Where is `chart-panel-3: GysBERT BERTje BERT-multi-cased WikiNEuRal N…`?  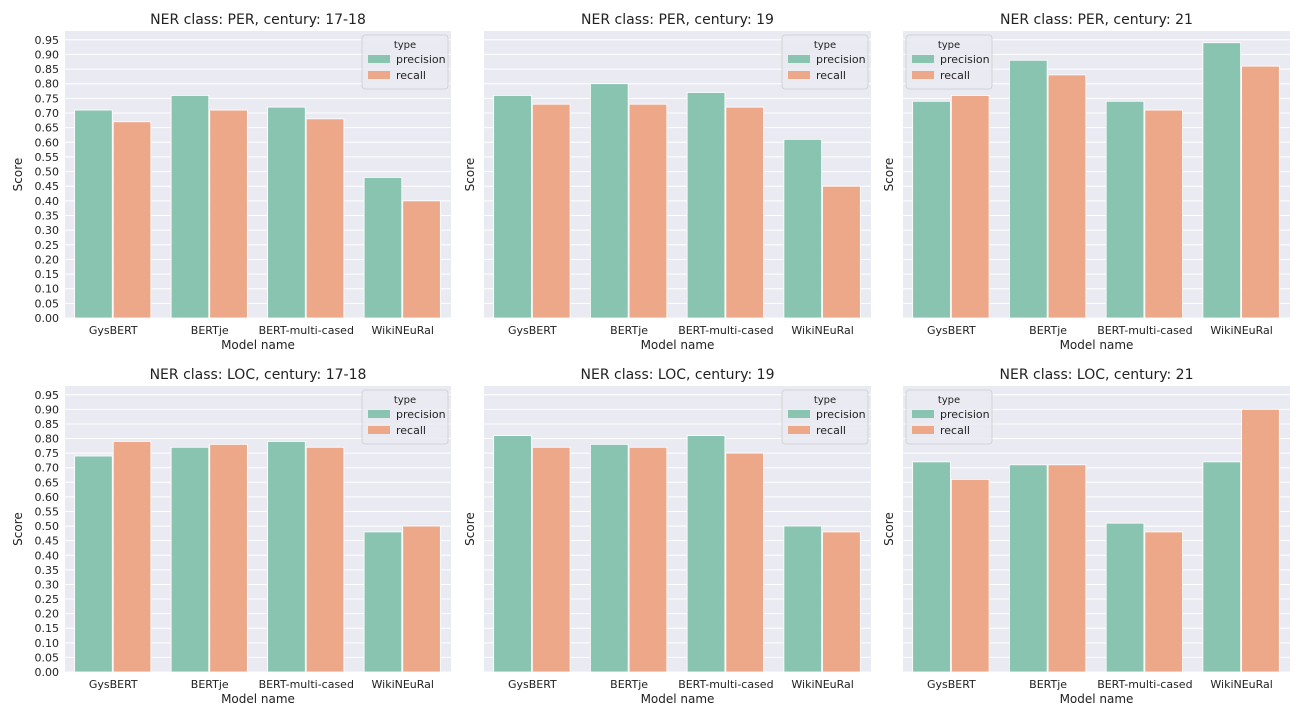
chart-panel-3: GysBERT BERTje BERT-multi-cased WikiNEuRal N… is located at coordinates (1086, 182).